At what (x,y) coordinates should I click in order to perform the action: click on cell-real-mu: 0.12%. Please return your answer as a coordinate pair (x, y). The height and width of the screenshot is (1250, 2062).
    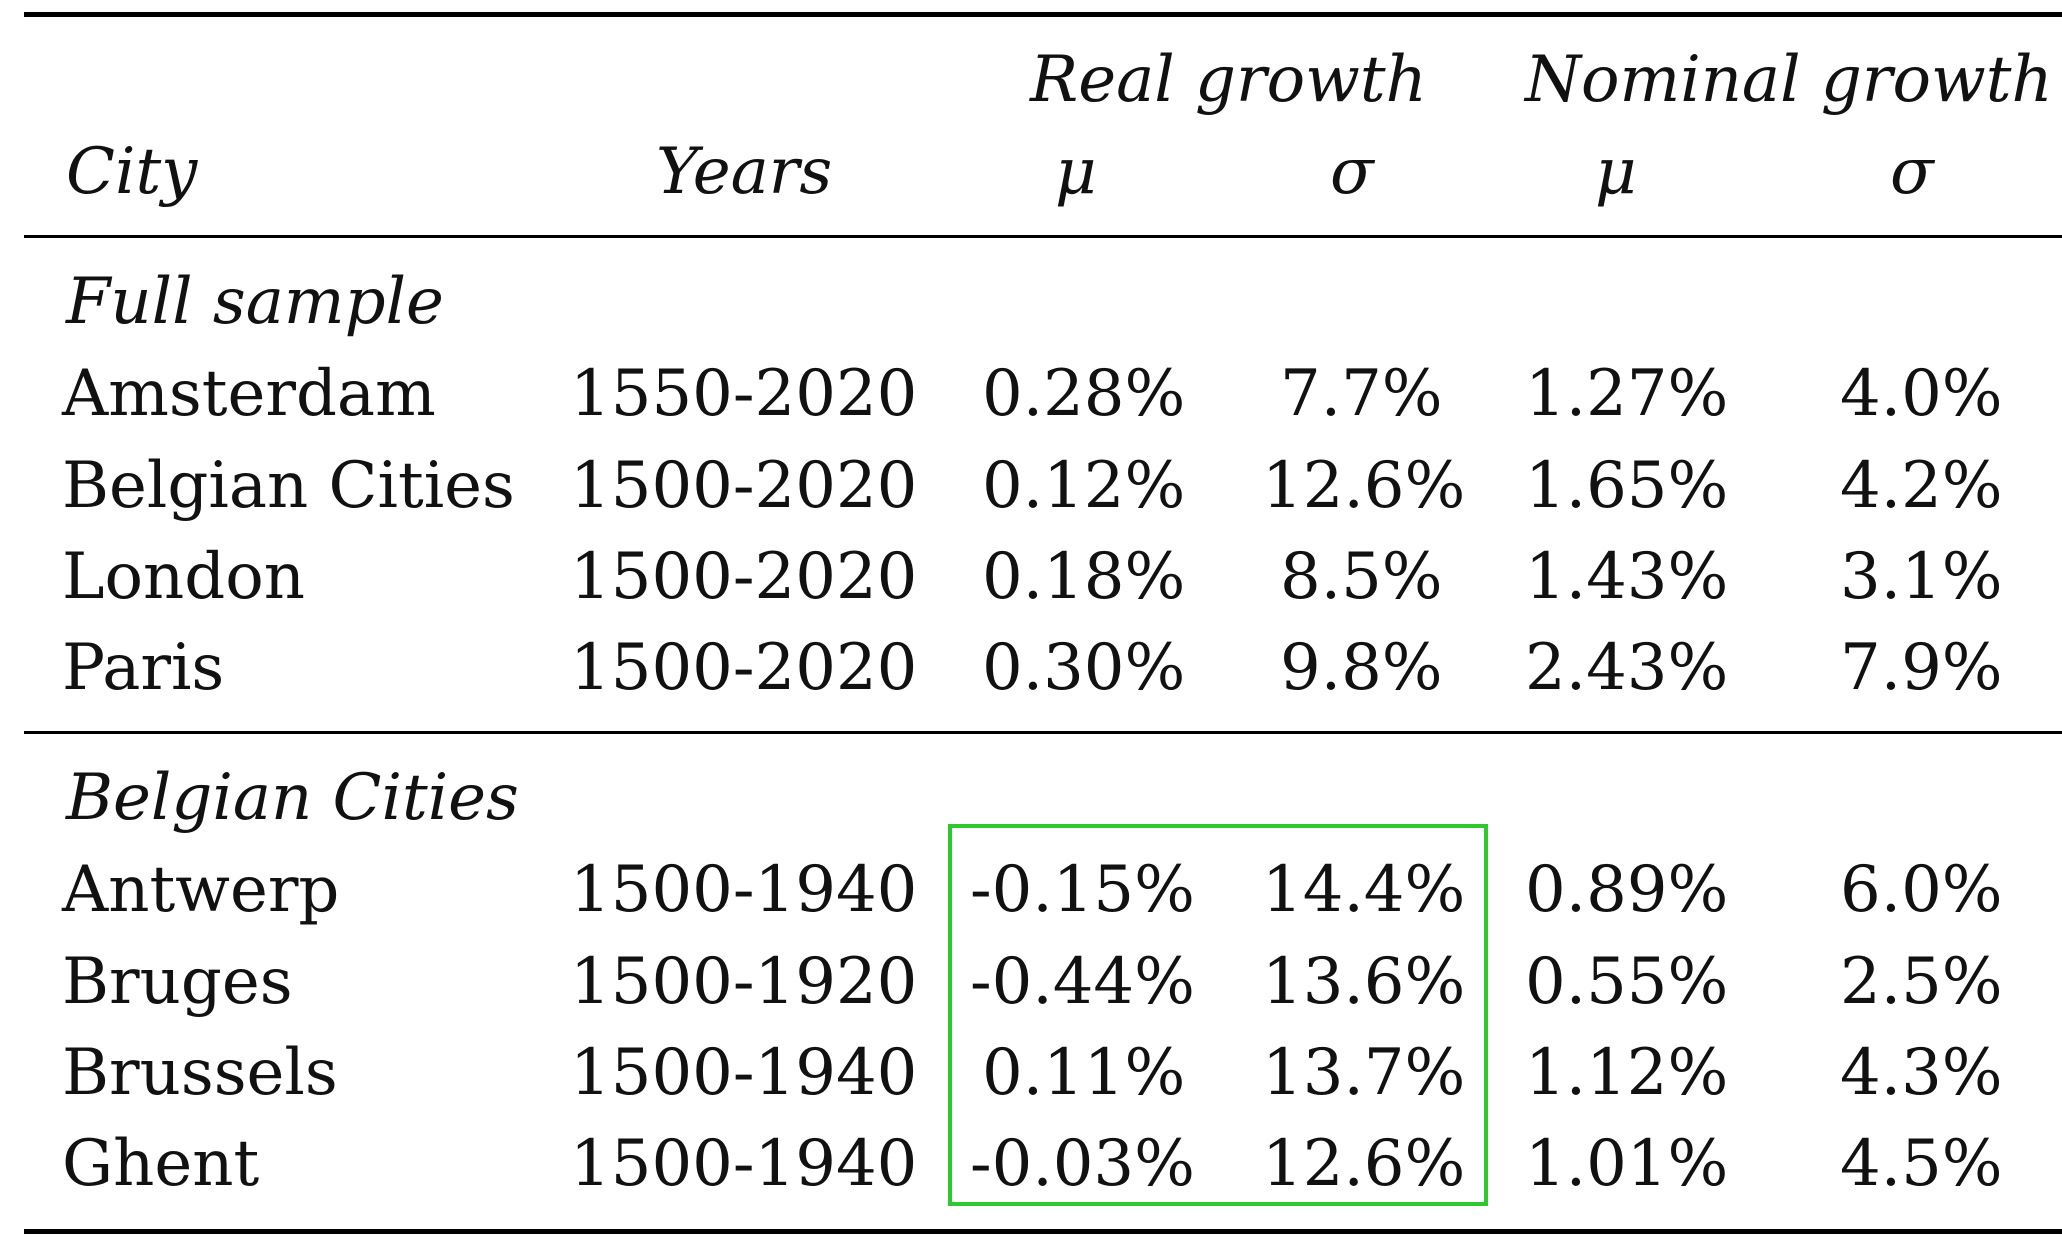
    Looking at the image, I should click on (1084, 486).